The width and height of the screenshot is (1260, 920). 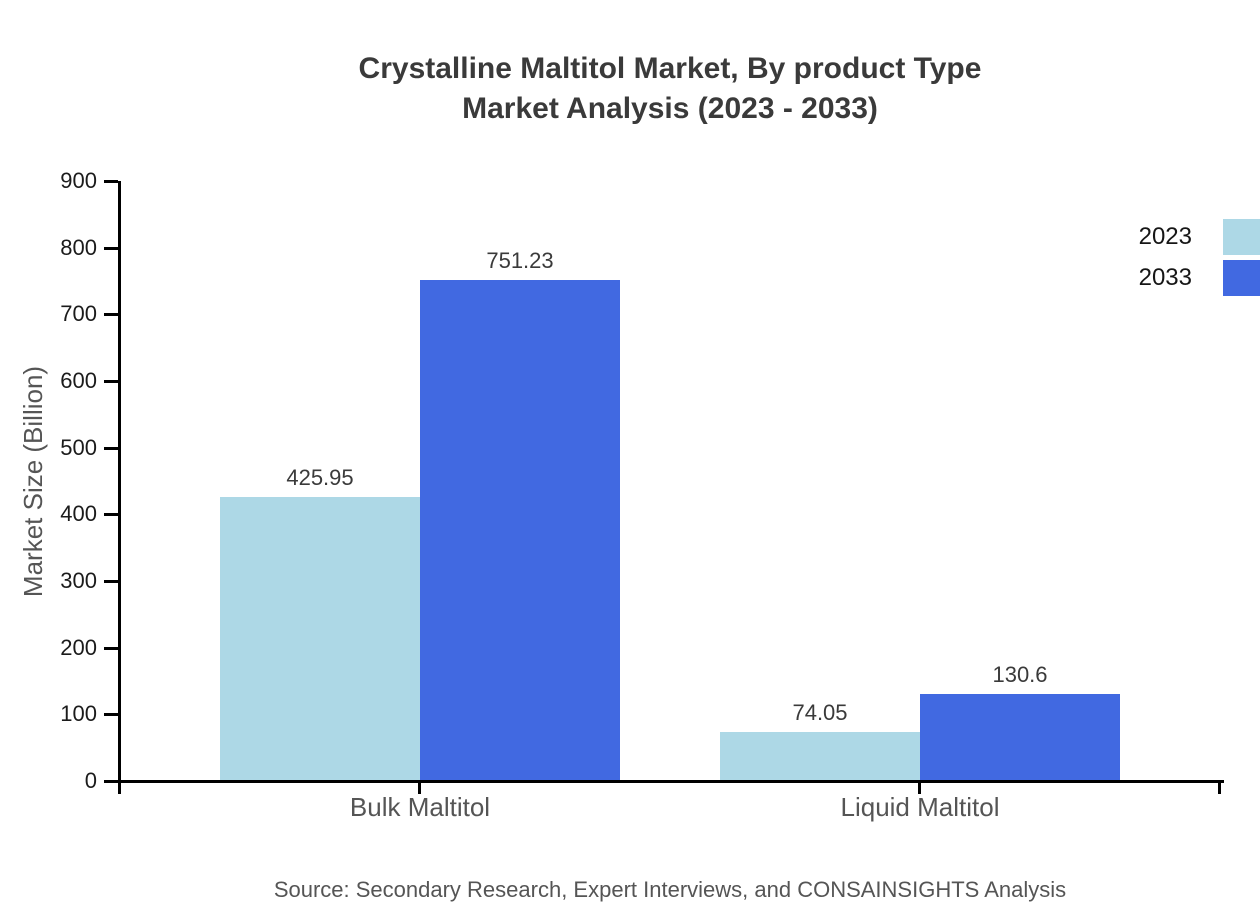 I want to click on y-tick-label: 0, so click(x=90, y=780).